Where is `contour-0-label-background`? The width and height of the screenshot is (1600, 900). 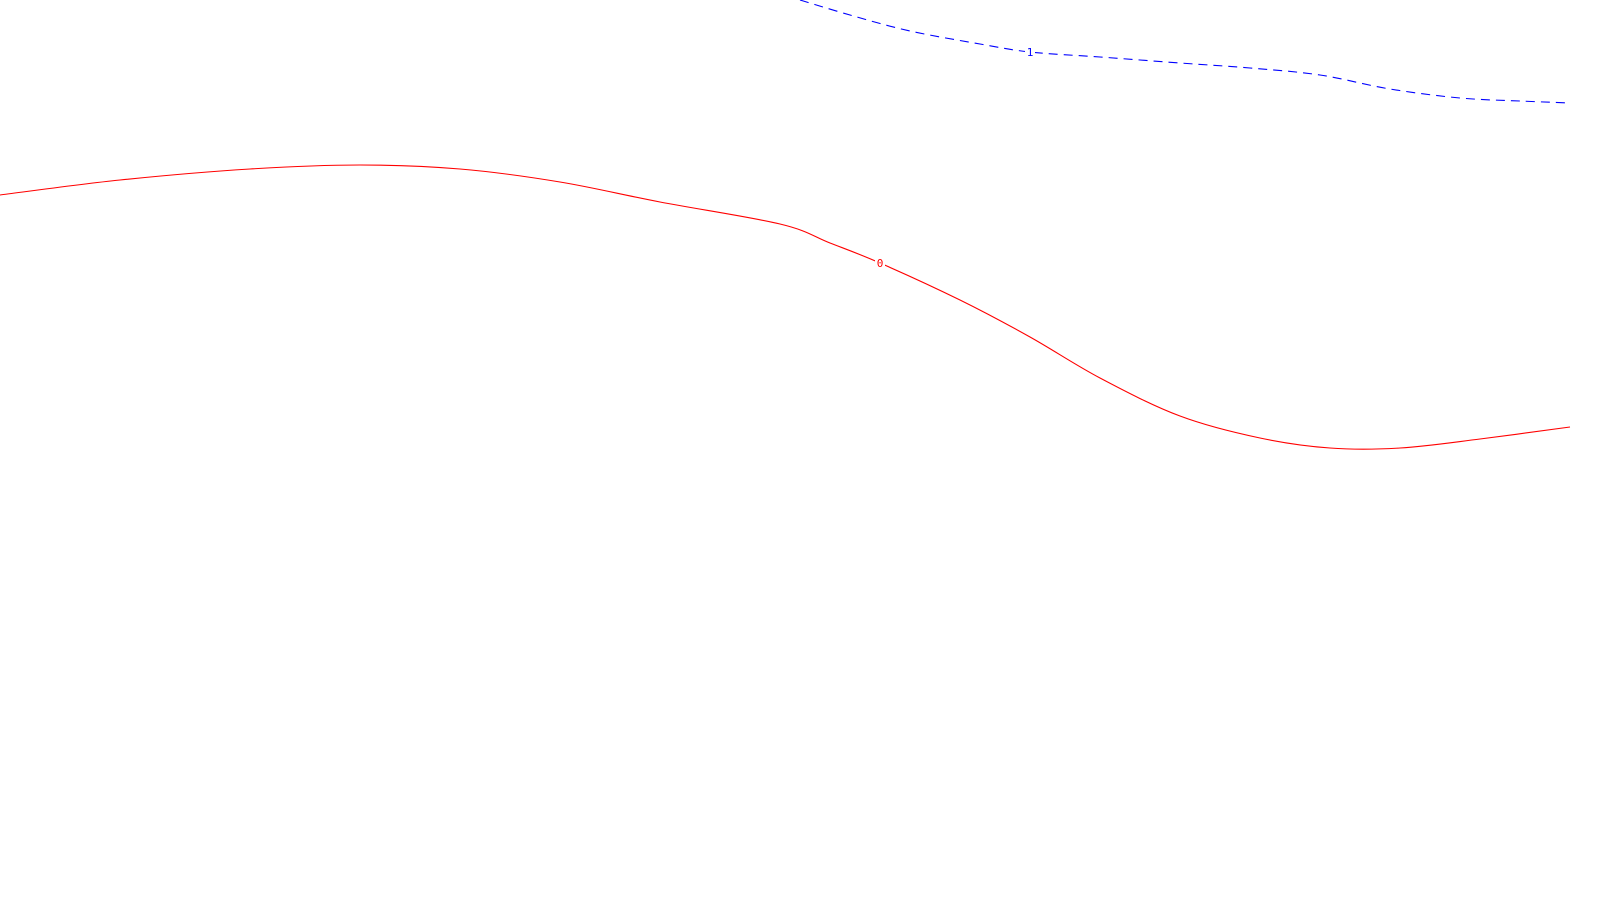 contour-0-label-background is located at coordinates (880, 262).